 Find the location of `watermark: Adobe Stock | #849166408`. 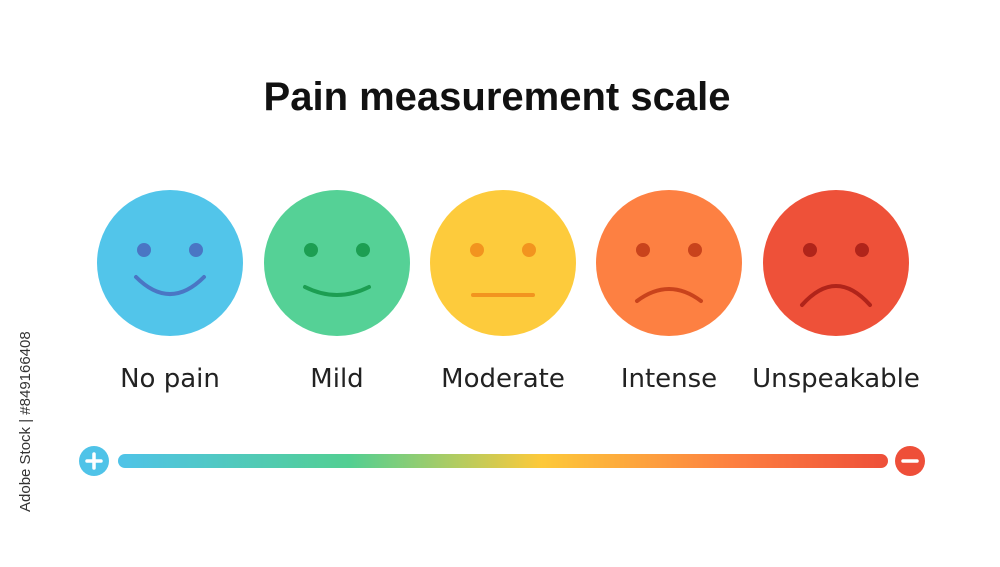

watermark: Adobe Stock | #849166408 is located at coordinates (25, 421).